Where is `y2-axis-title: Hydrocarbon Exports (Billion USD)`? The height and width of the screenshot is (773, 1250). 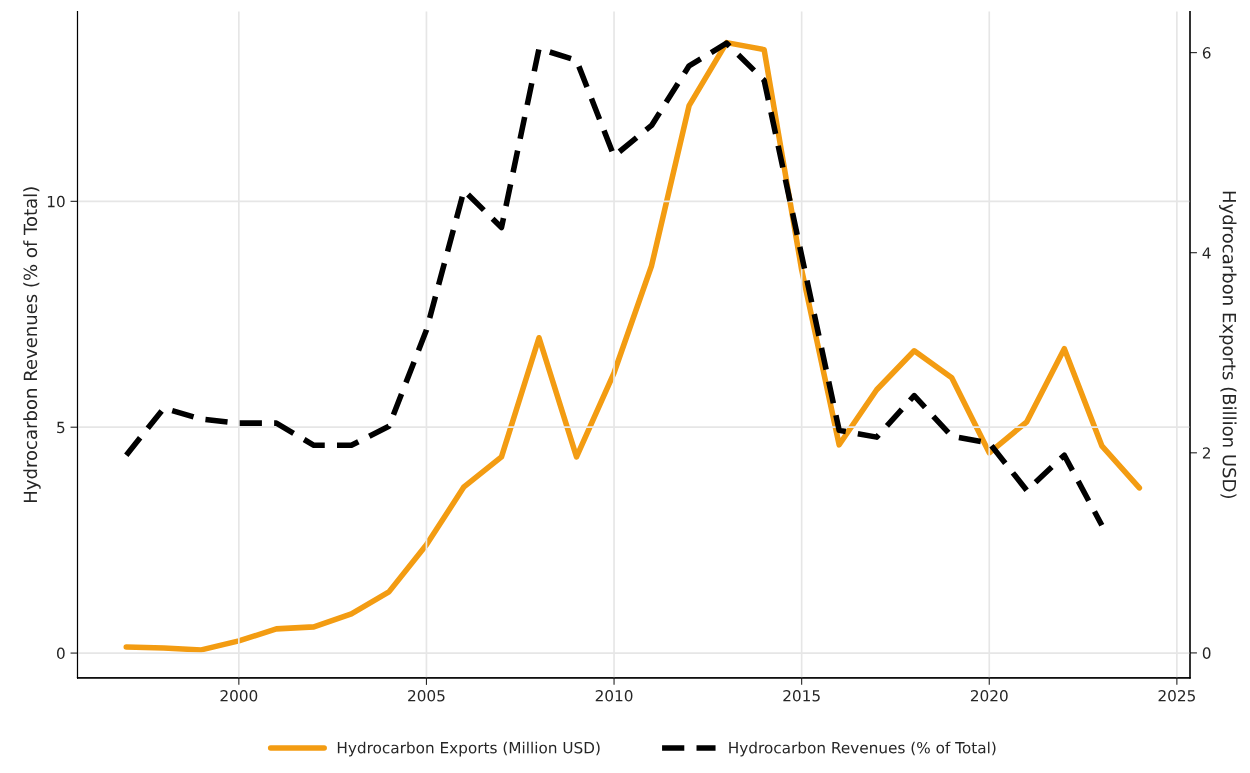
y2-axis-title: Hydrocarbon Exports (Billion USD) is located at coordinates (1228, 344).